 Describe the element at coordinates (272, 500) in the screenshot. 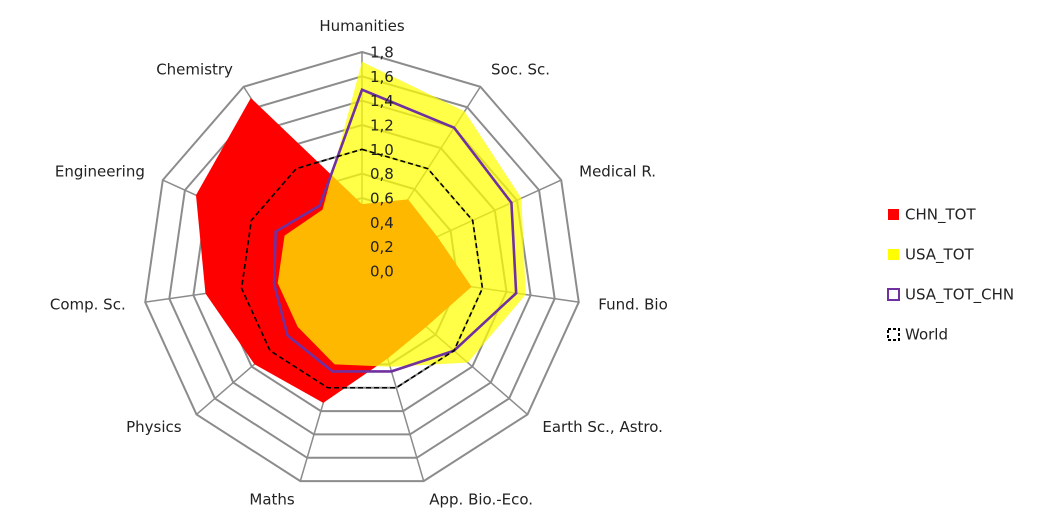

I see `category-label: Maths` at that location.